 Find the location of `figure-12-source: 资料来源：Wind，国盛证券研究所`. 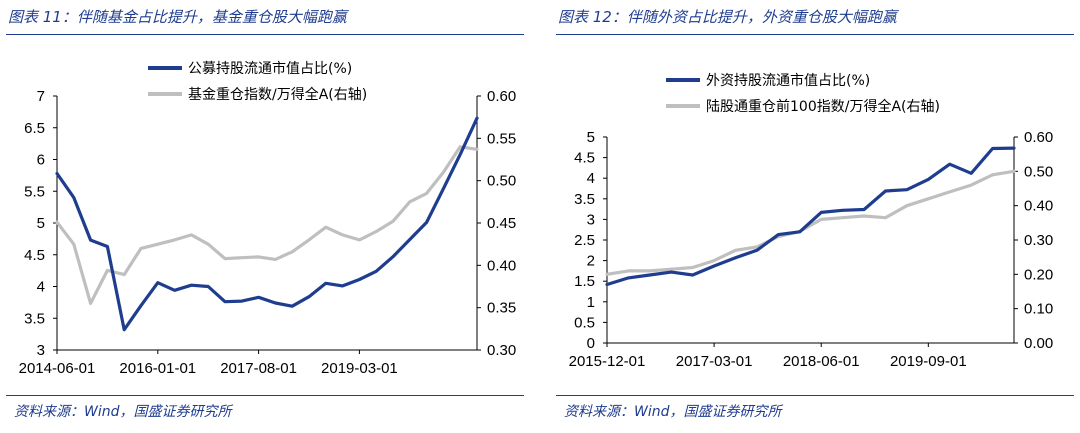

figure-12-source: 资料来源：Wind，国盛证券研究所 is located at coordinates (673, 412).